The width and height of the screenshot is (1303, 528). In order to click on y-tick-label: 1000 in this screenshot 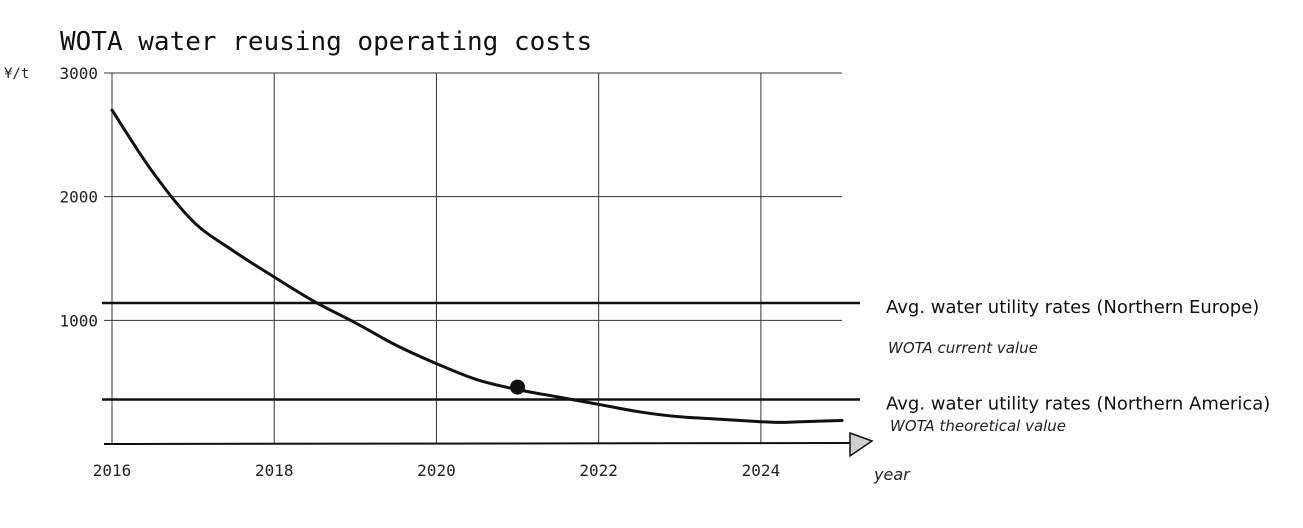, I will do `click(78, 320)`.